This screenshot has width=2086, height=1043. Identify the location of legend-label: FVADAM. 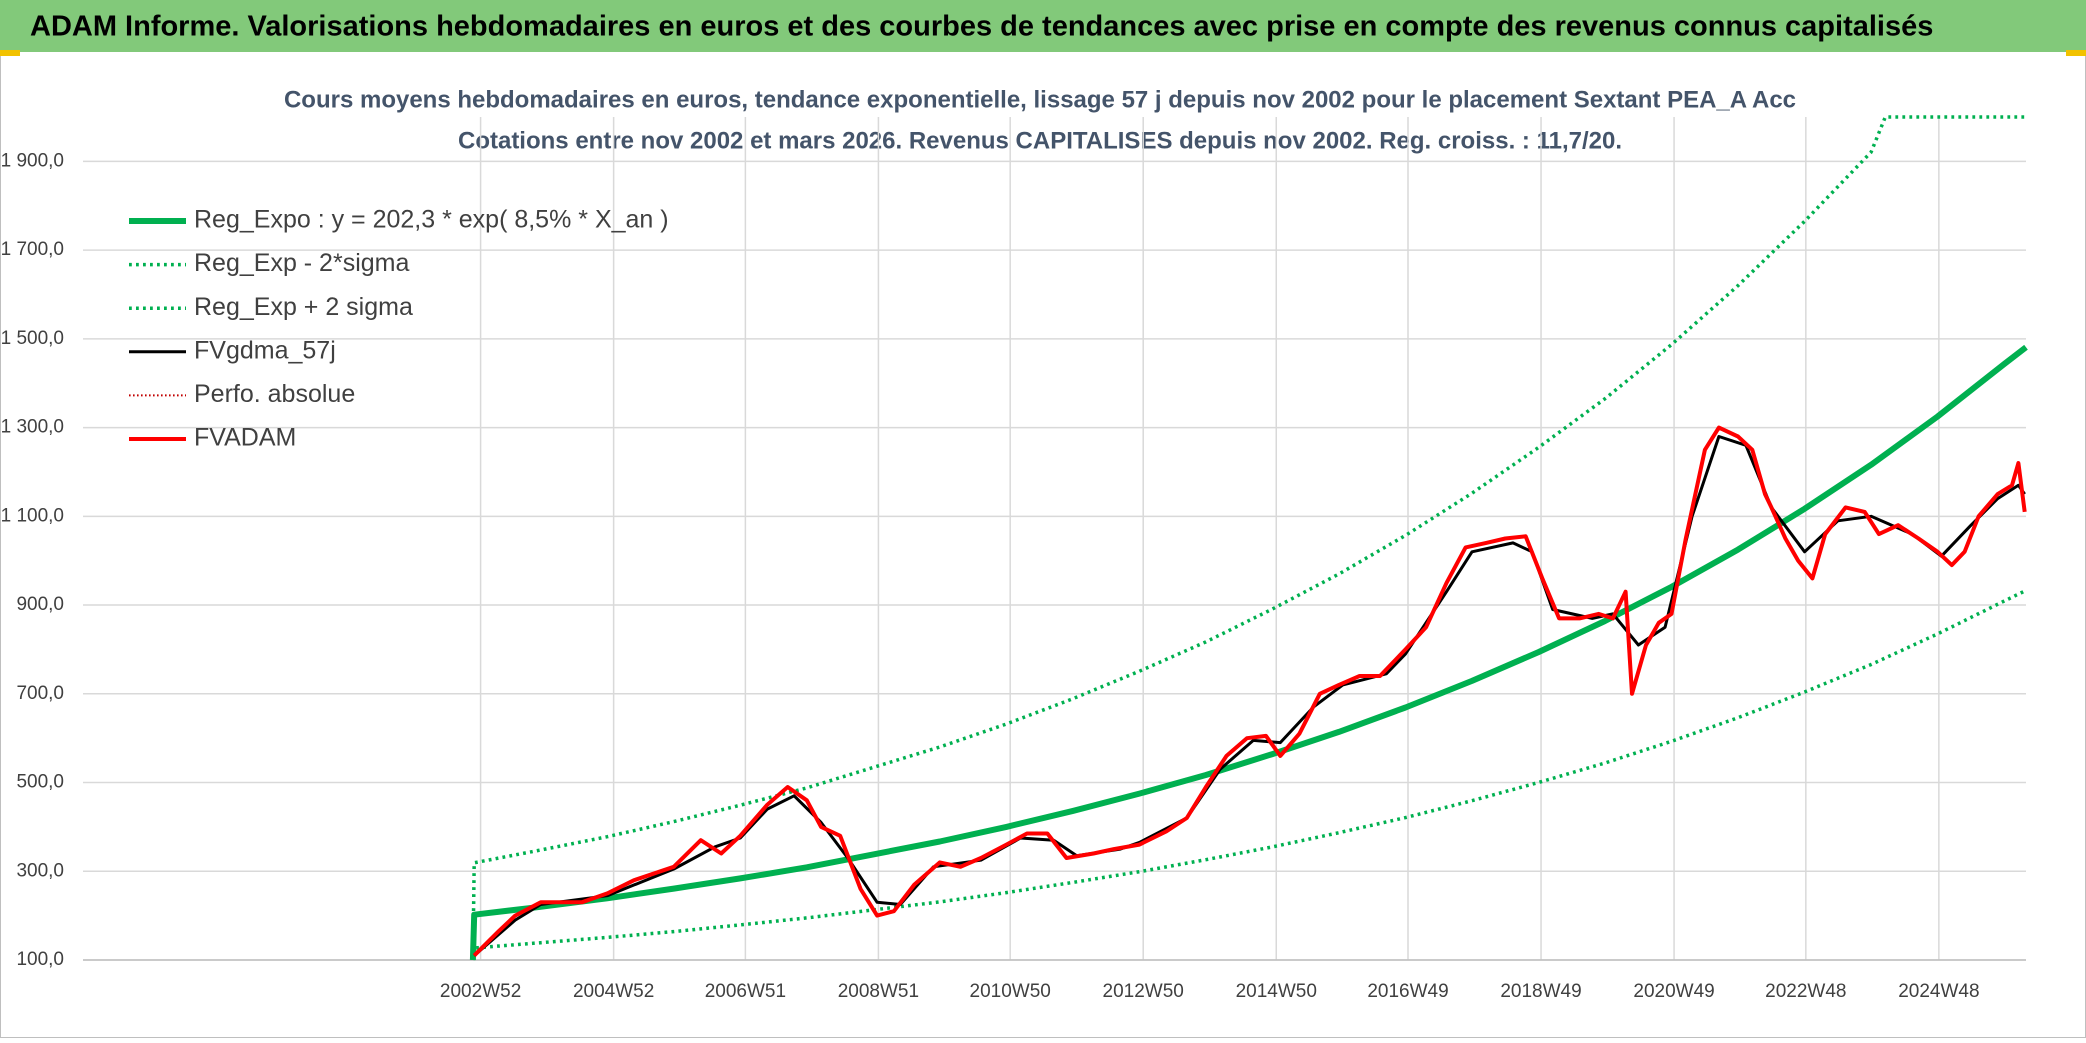
(245, 438).